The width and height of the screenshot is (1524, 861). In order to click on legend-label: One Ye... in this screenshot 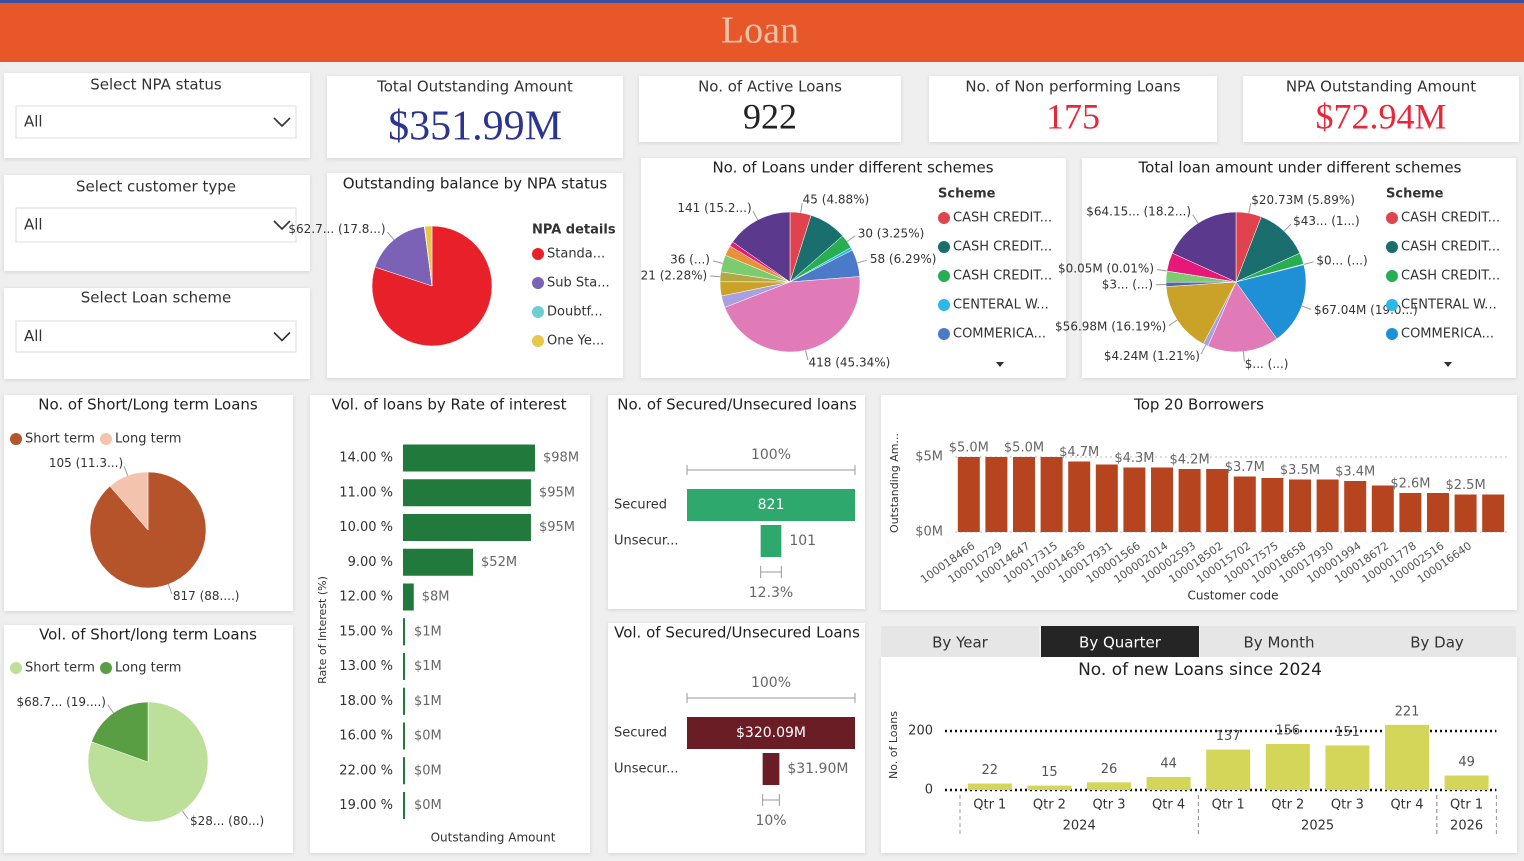, I will do `click(575, 341)`.